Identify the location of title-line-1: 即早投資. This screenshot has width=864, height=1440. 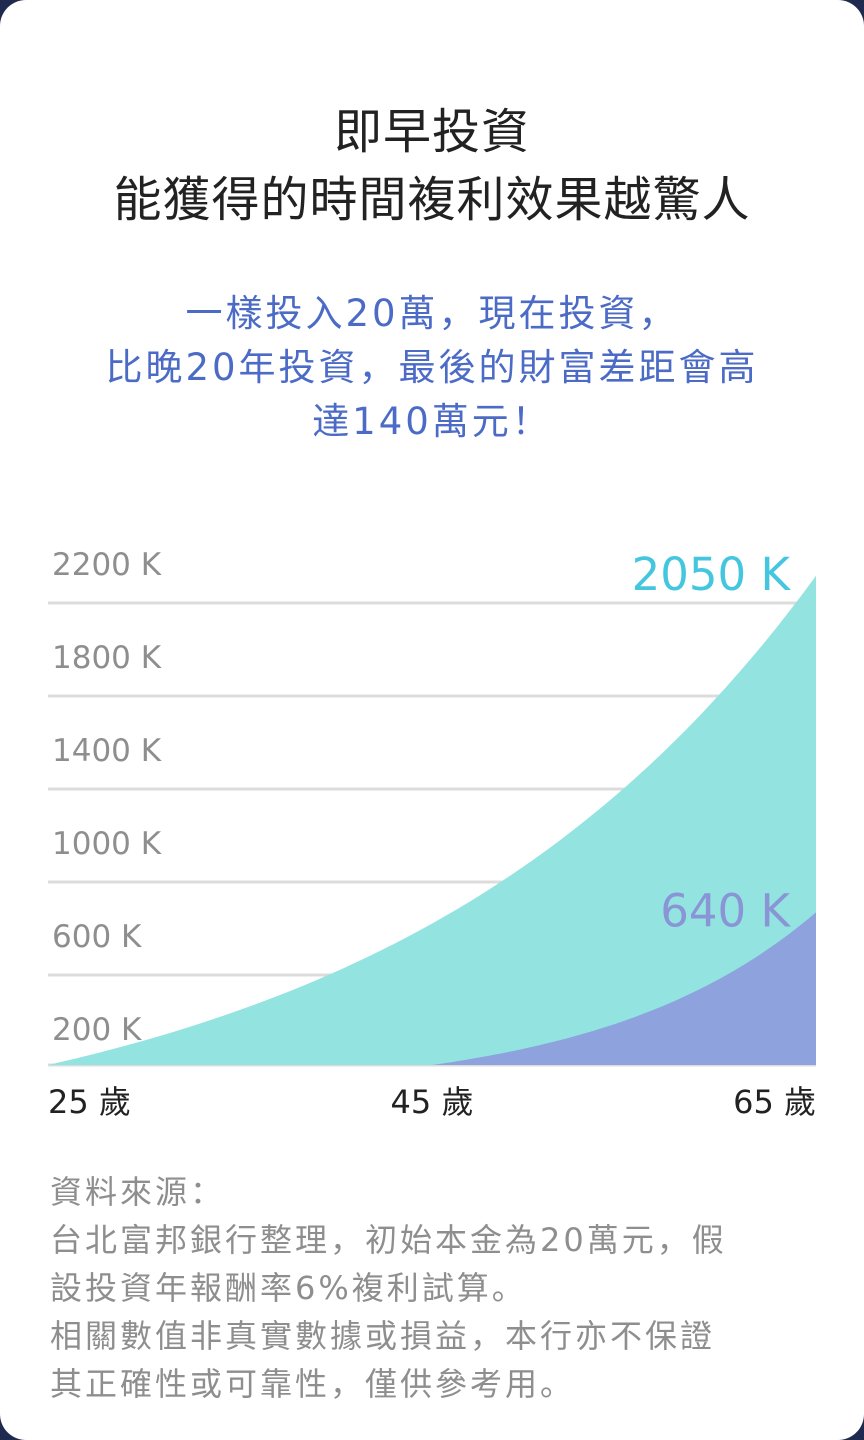
(431, 132).